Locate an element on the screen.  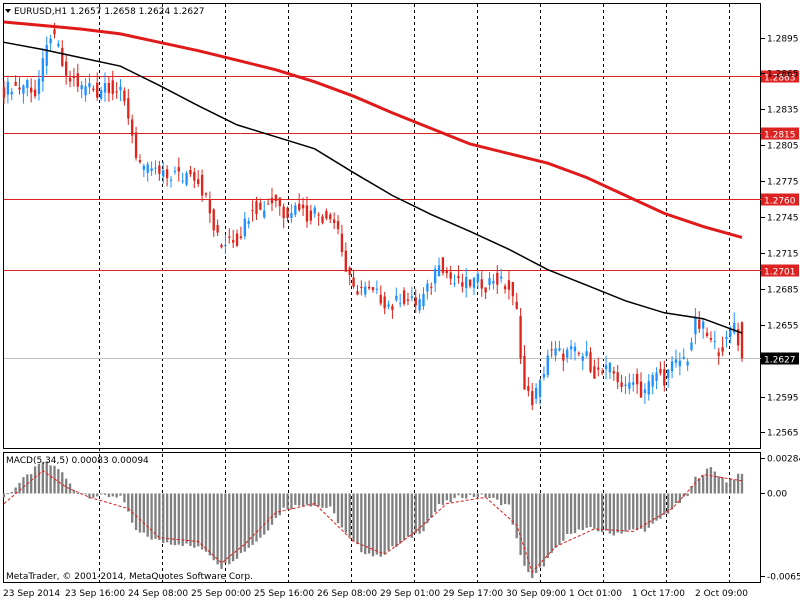
price-tick-label: 1.2565 is located at coordinates (783, 434).